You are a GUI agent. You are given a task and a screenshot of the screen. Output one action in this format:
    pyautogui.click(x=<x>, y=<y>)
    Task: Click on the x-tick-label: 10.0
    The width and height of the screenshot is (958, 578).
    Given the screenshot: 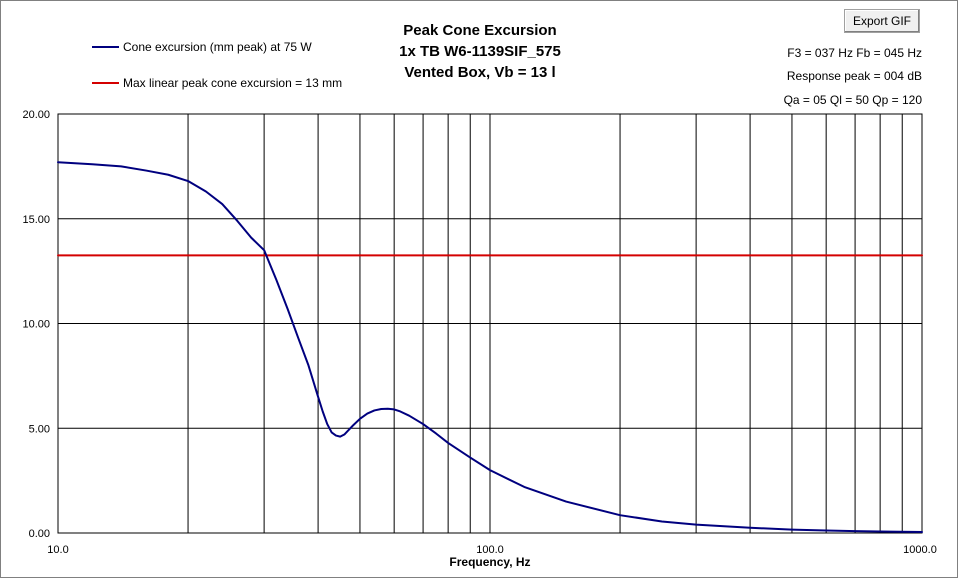 What is the action you would take?
    pyautogui.click(x=57, y=550)
    